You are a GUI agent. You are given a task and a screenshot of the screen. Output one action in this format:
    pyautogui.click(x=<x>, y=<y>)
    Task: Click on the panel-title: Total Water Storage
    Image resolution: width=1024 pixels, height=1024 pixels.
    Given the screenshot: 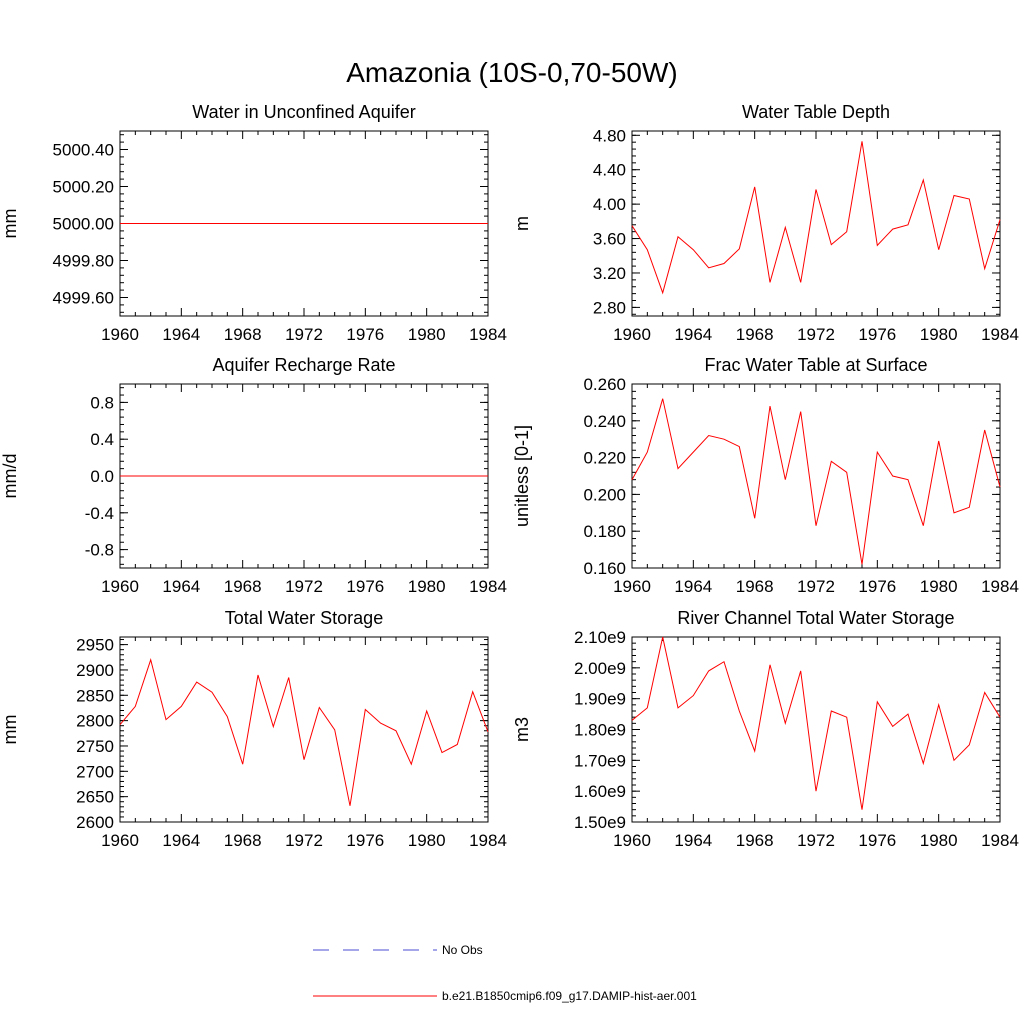 What is the action you would take?
    pyautogui.click(x=304, y=618)
    